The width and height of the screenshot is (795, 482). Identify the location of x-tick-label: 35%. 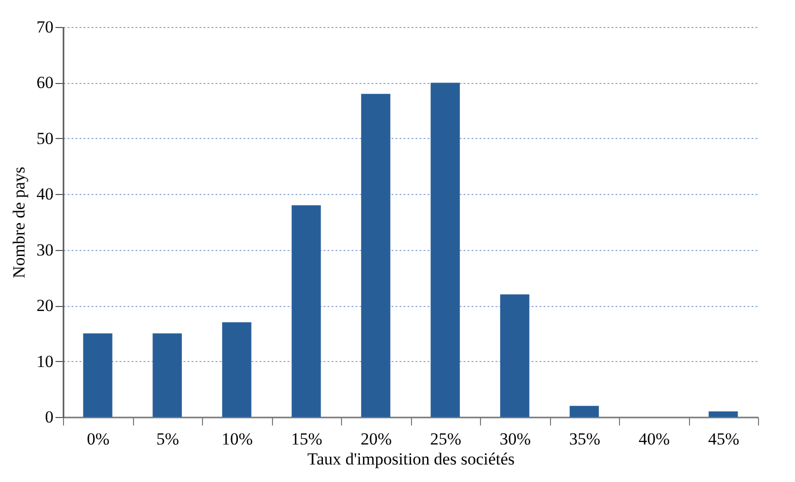
(584, 439).